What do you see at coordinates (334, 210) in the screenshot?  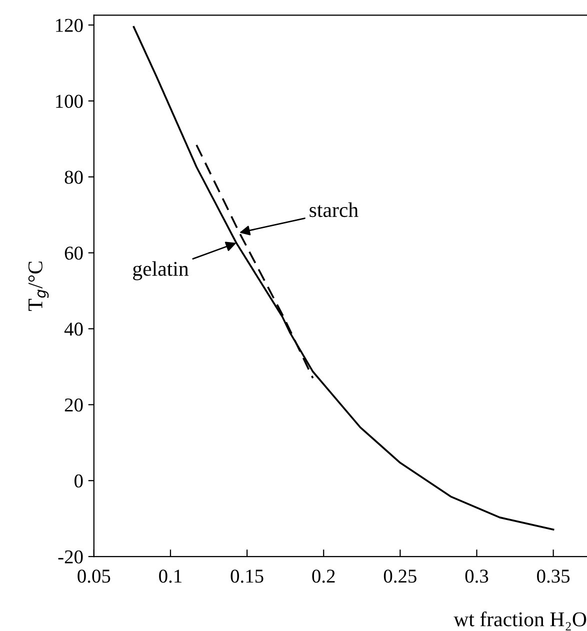 I see `annotation: starch` at bounding box center [334, 210].